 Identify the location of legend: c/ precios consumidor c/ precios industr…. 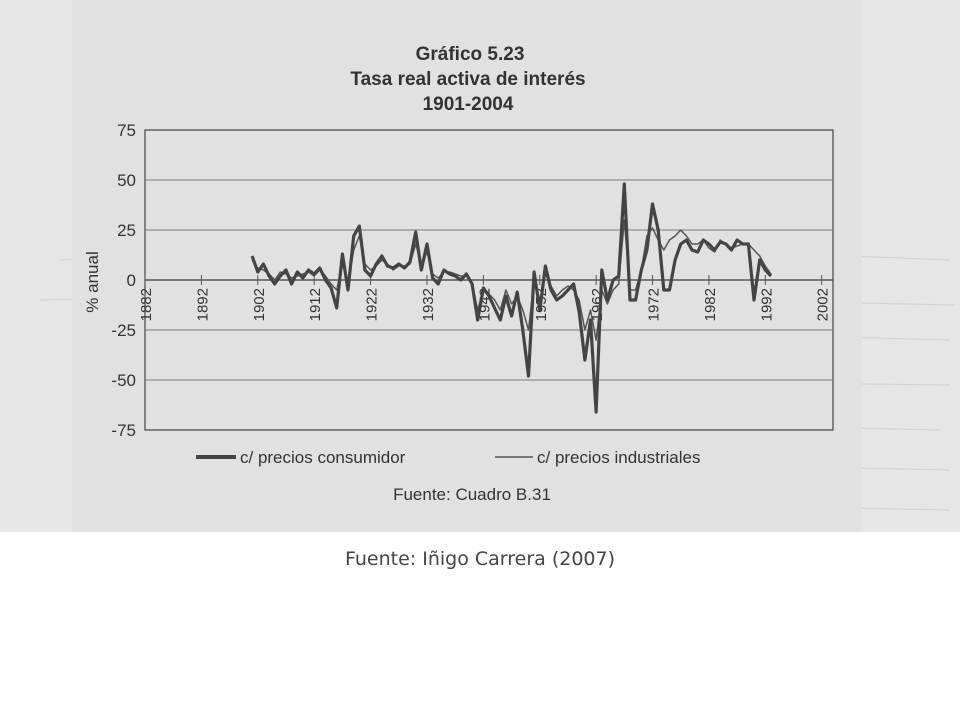
(448, 457).